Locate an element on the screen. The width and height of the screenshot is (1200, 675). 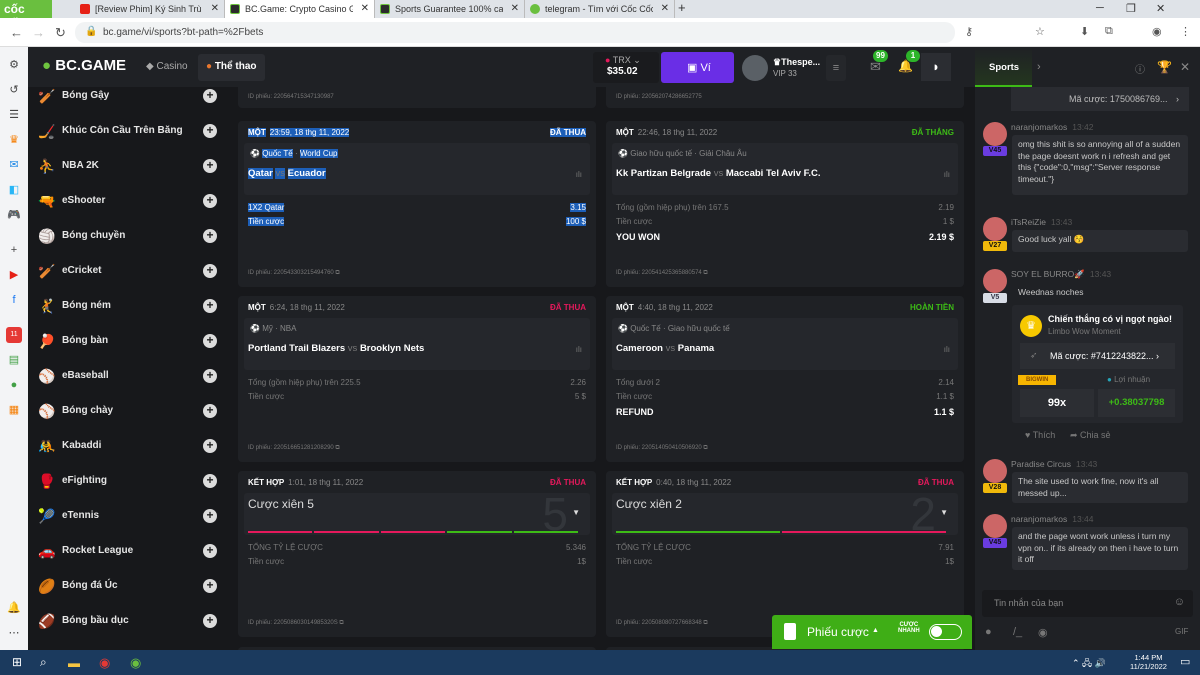
share-button: ➦ Chia sẻ is located at coordinates (1090, 435).